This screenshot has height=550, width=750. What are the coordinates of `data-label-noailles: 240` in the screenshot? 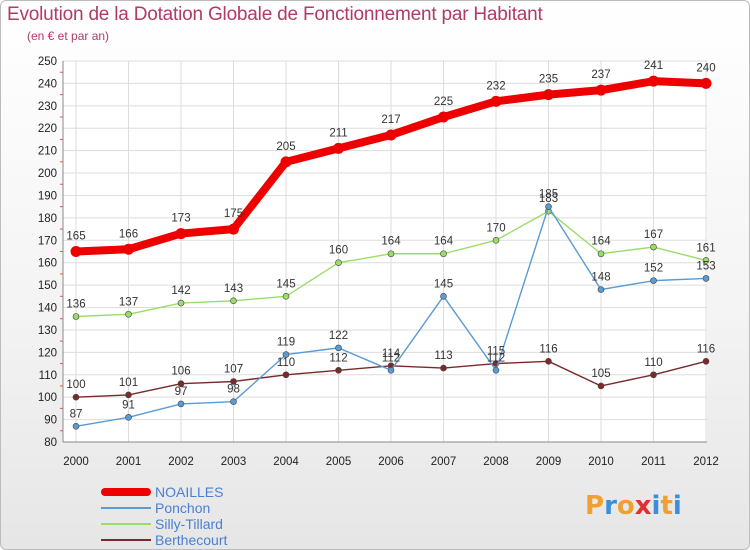 It's located at (705, 68).